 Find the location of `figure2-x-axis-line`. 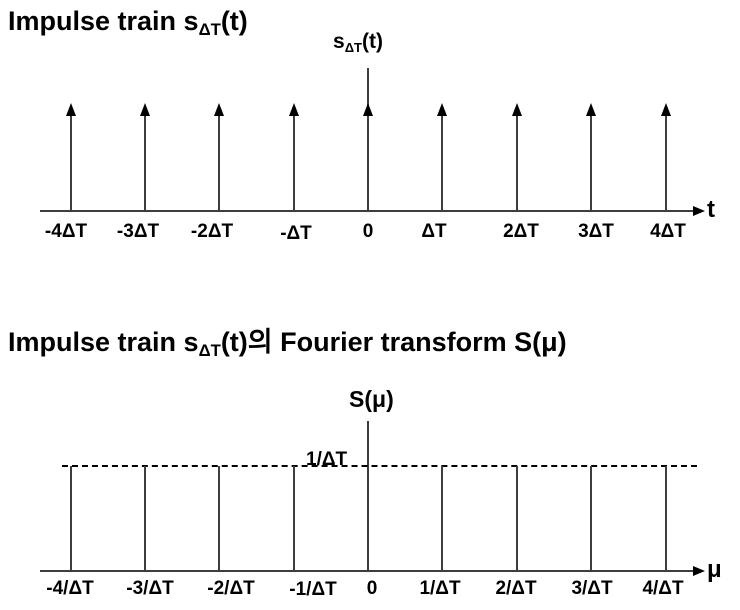

figure2-x-axis-line is located at coordinates (367, 571).